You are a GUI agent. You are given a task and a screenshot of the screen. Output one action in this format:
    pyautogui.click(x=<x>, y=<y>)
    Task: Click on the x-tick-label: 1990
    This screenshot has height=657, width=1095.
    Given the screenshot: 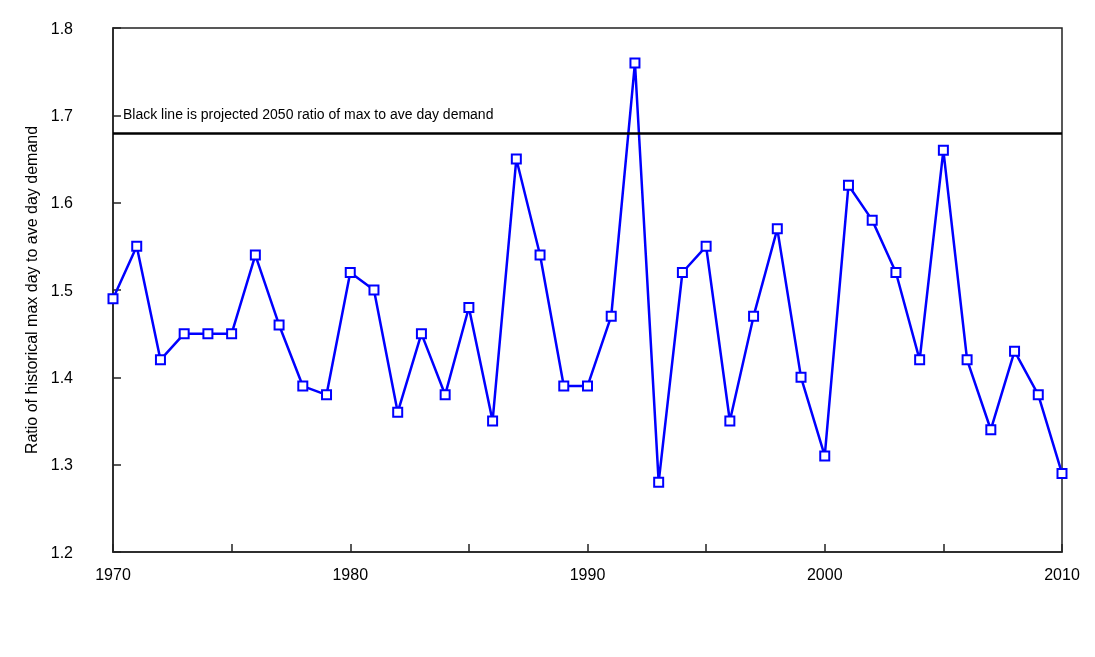 What is the action you would take?
    pyautogui.click(x=587, y=574)
    